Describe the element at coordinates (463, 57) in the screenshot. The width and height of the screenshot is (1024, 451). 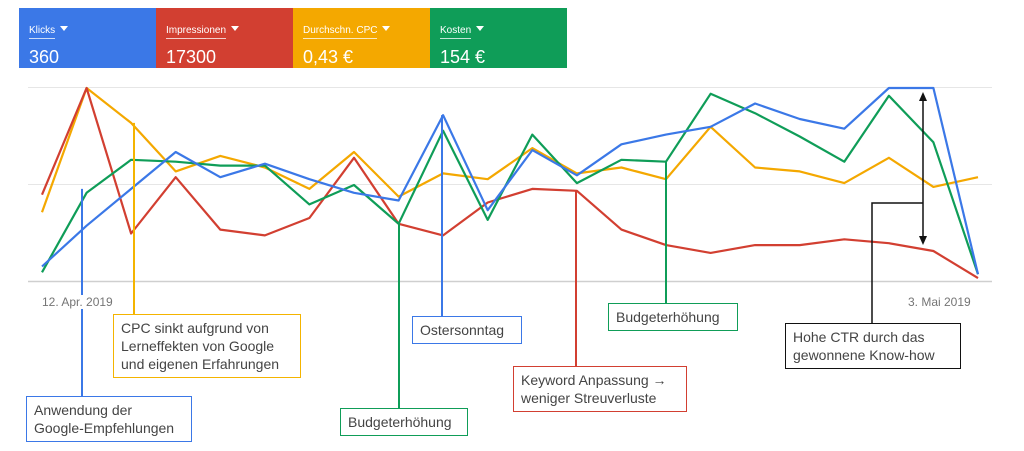
I see `metric-kosten-value: 154 €` at that location.